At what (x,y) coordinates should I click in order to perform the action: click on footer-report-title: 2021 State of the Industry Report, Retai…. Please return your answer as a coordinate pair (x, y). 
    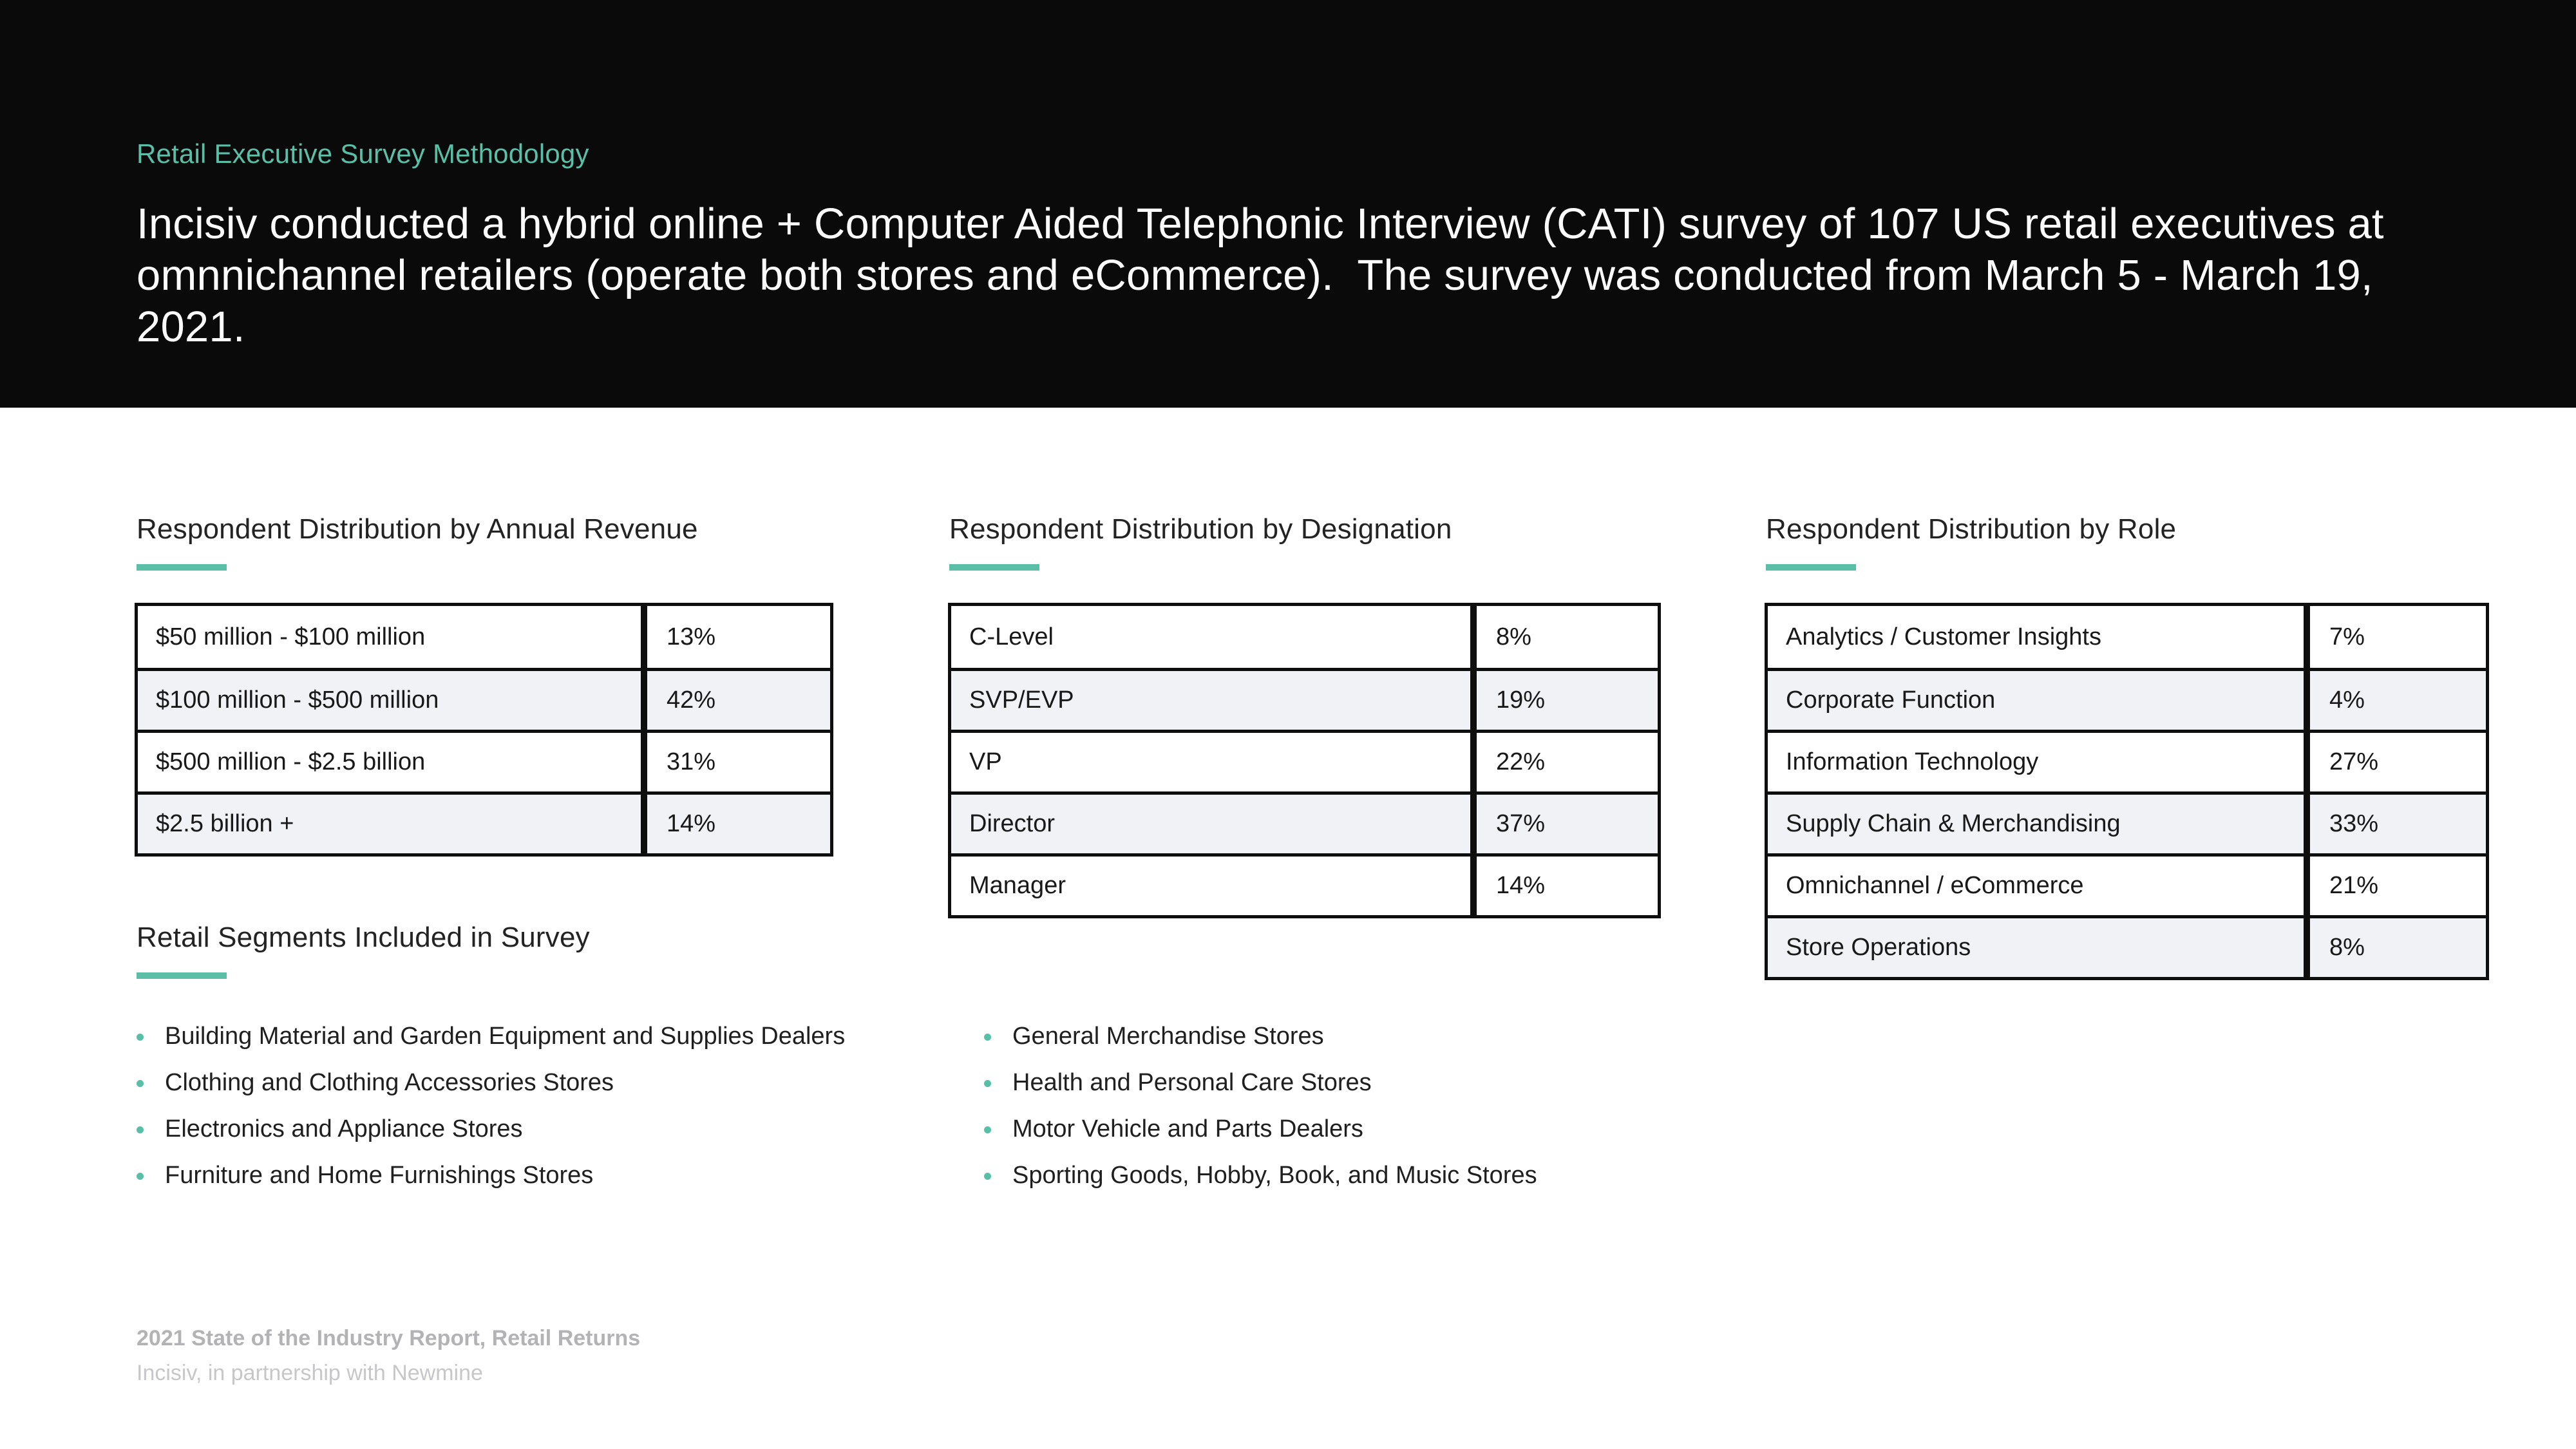
    Looking at the image, I should click on (389, 1338).